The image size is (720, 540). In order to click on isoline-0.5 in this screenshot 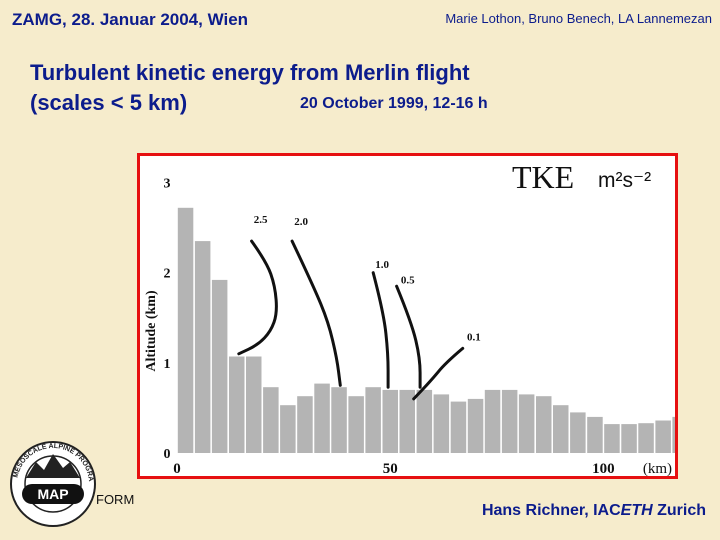, I will do `click(408, 336)`.